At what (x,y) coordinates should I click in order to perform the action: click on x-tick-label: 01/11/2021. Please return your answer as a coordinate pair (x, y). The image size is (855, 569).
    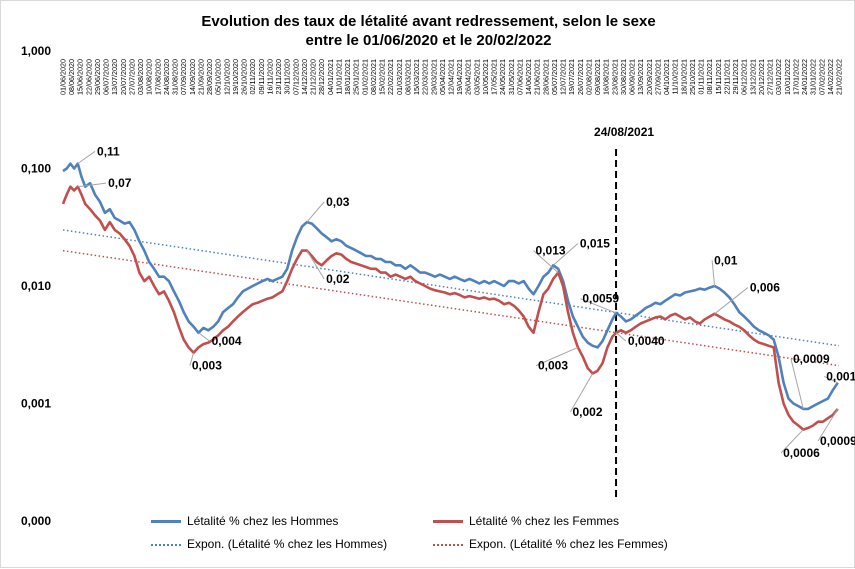
    Looking at the image, I should click on (701, 76).